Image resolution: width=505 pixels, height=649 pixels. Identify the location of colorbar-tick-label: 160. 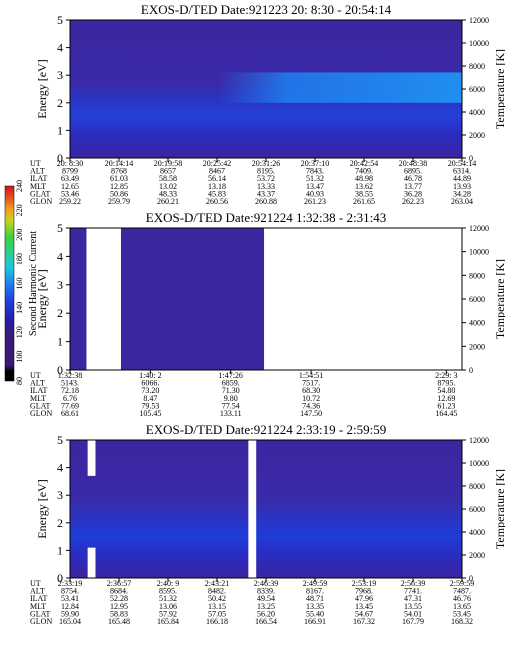
(19, 284).